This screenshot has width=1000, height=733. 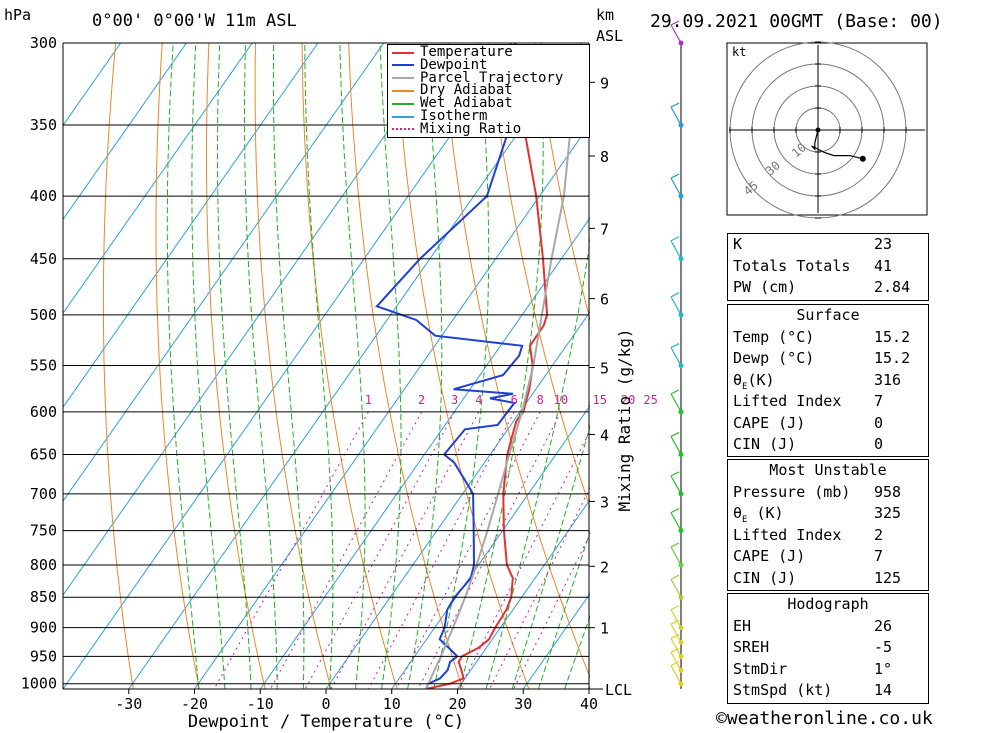 I want to click on pressure-tick-label: 650, so click(x=43, y=454).